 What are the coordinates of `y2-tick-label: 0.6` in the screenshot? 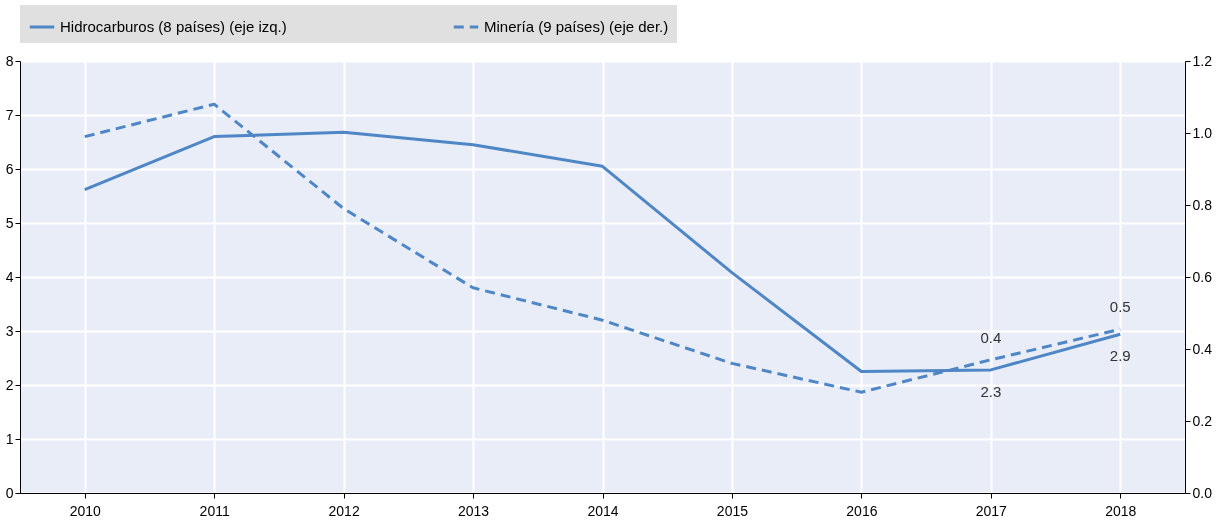 It's located at (1202, 276).